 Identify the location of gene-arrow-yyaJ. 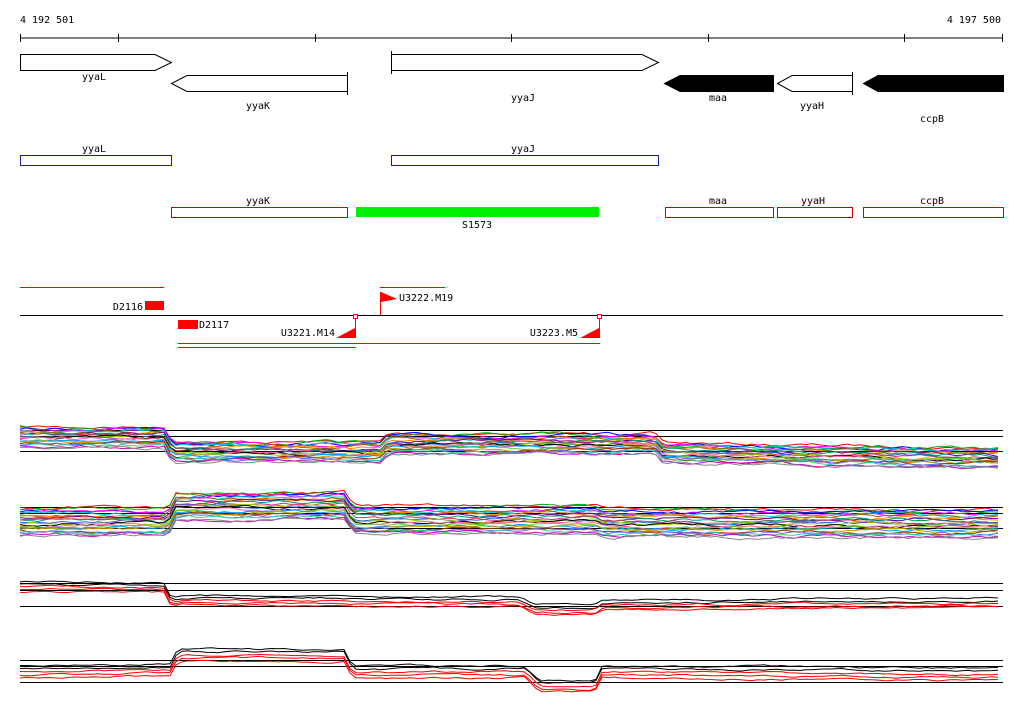
(525, 62).